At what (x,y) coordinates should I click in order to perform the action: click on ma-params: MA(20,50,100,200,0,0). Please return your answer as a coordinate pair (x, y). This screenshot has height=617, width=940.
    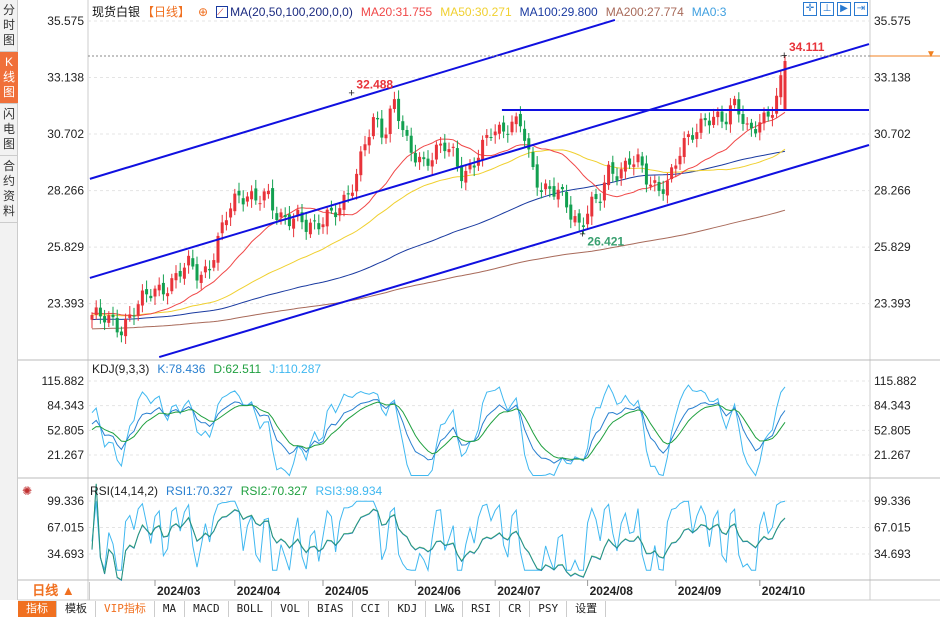
    Looking at the image, I should click on (291, 11).